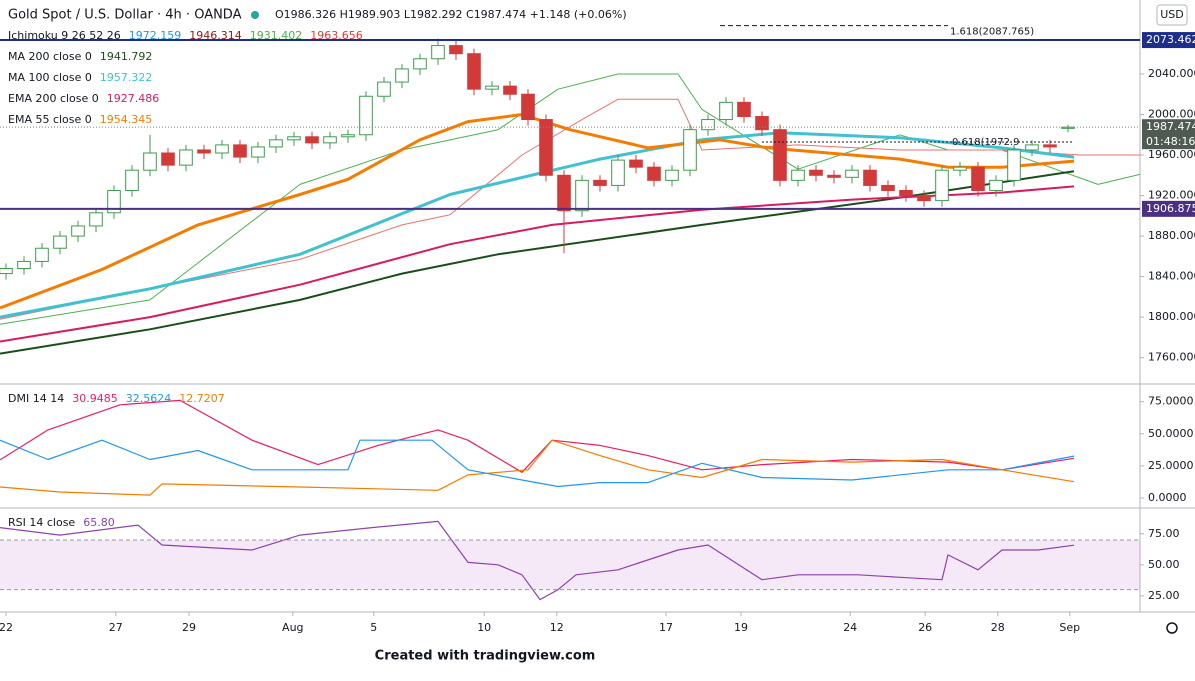  What do you see at coordinates (99, 522) in the screenshot?
I see `pane-value: 65.80` at bounding box center [99, 522].